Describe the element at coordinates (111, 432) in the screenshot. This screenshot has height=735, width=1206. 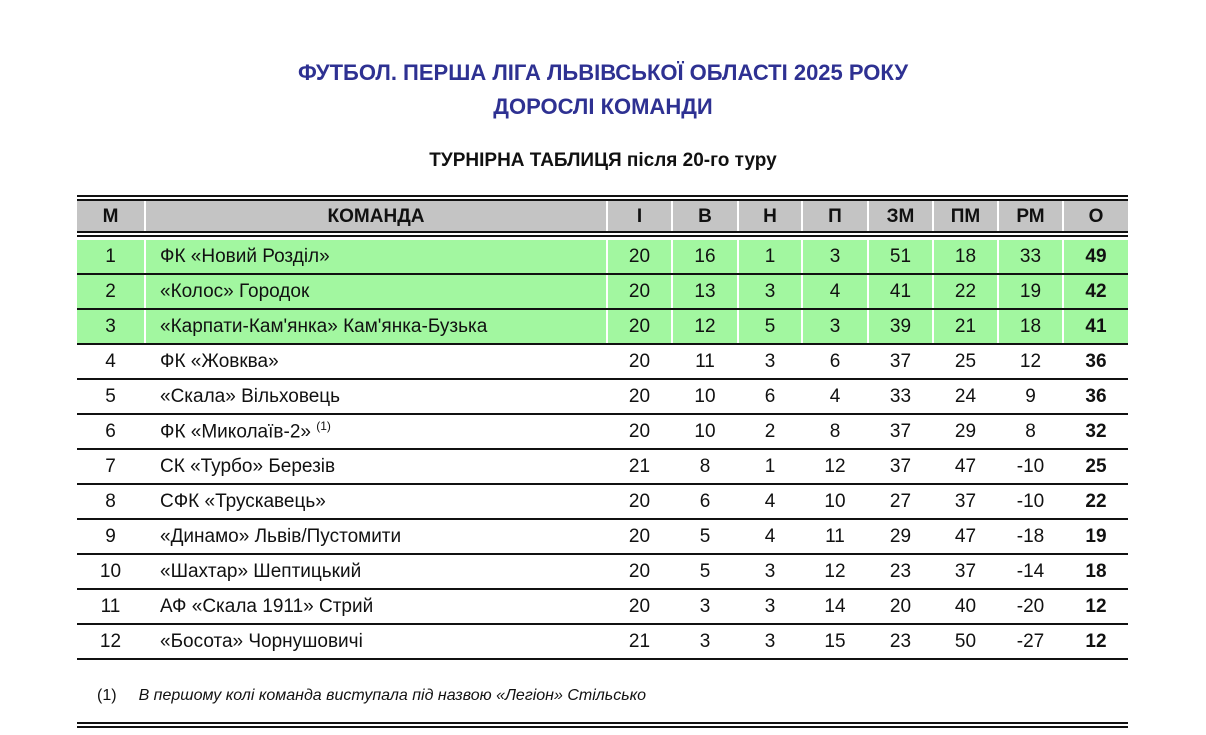
I see `cell-pos: 6` at that location.